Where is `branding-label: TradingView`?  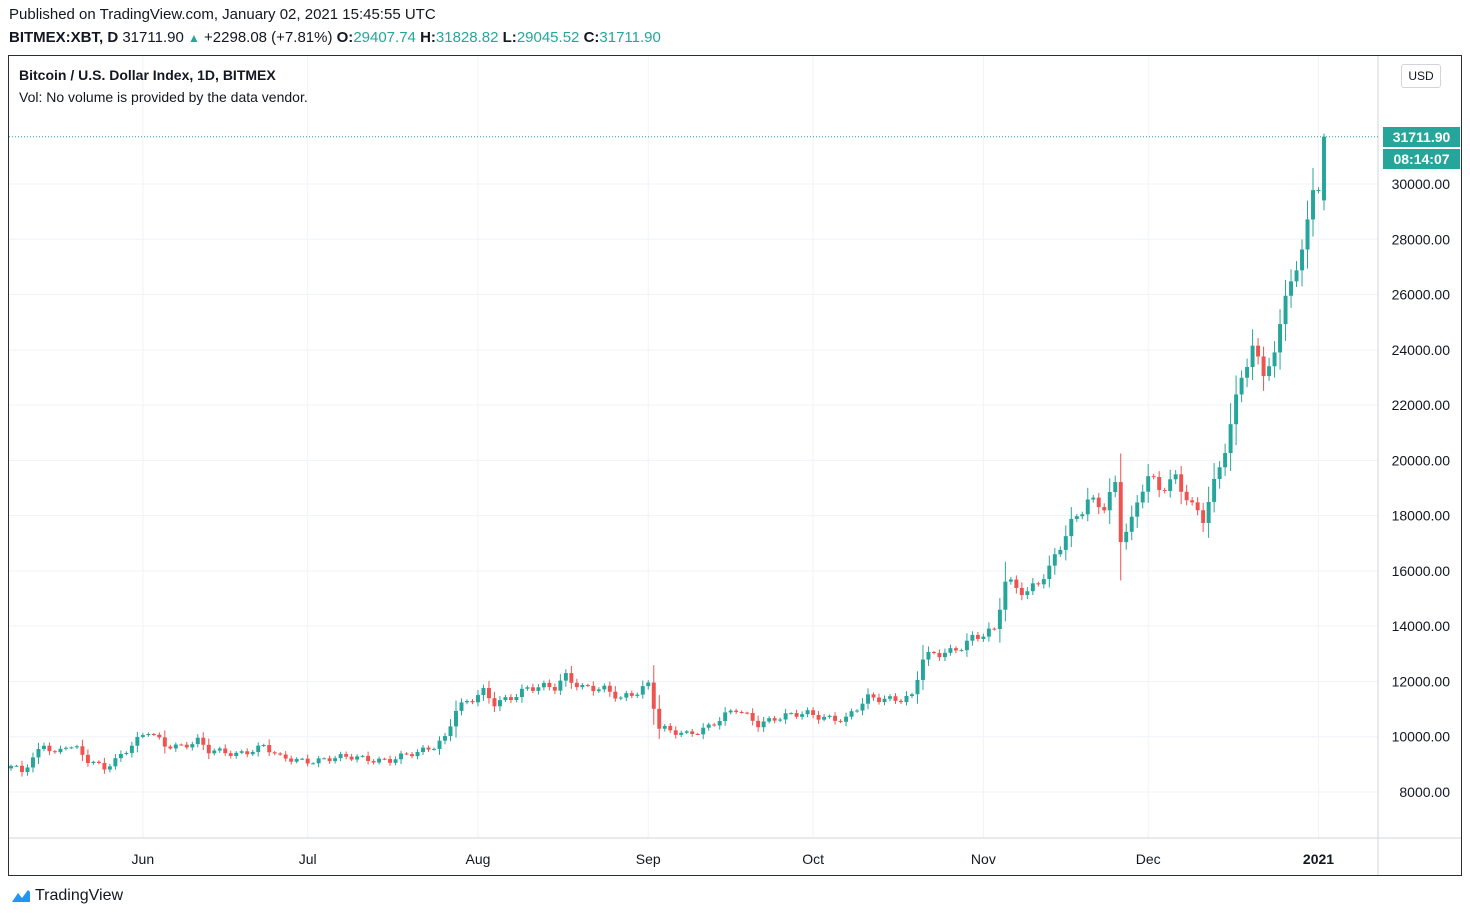
branding-label: TradingView is located at coordinates (79, 895).